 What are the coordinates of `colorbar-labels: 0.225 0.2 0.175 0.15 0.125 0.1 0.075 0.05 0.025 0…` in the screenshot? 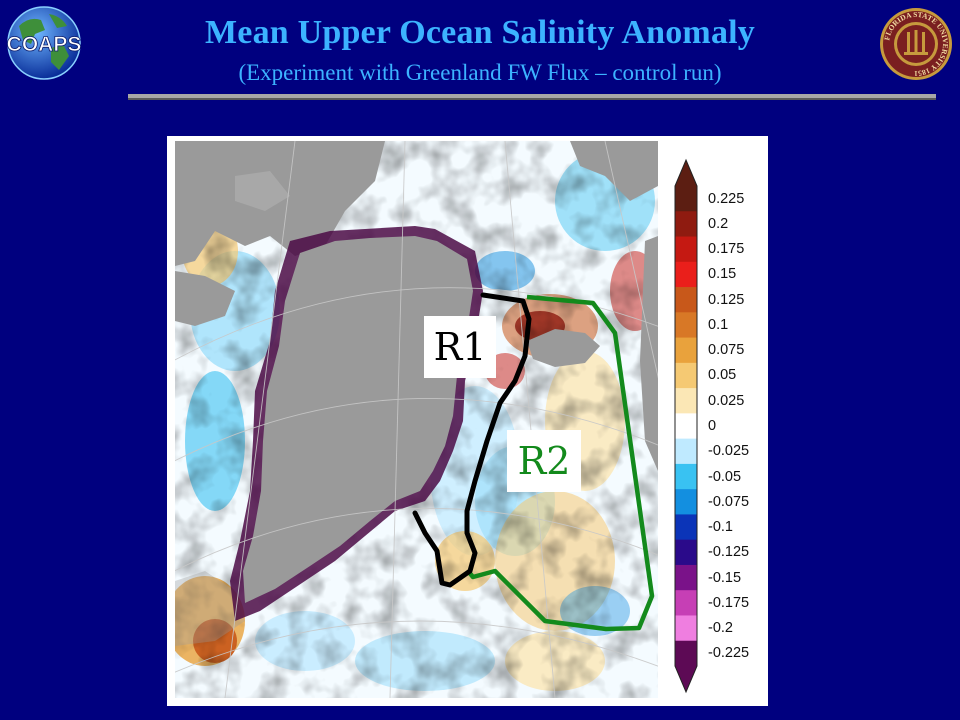 It's located at (738, 421).